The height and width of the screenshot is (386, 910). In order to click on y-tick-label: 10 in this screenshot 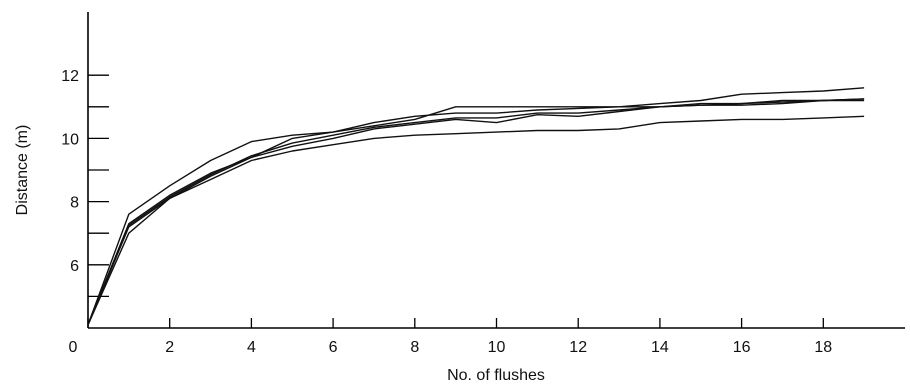, I will do `click(70, 139)`.